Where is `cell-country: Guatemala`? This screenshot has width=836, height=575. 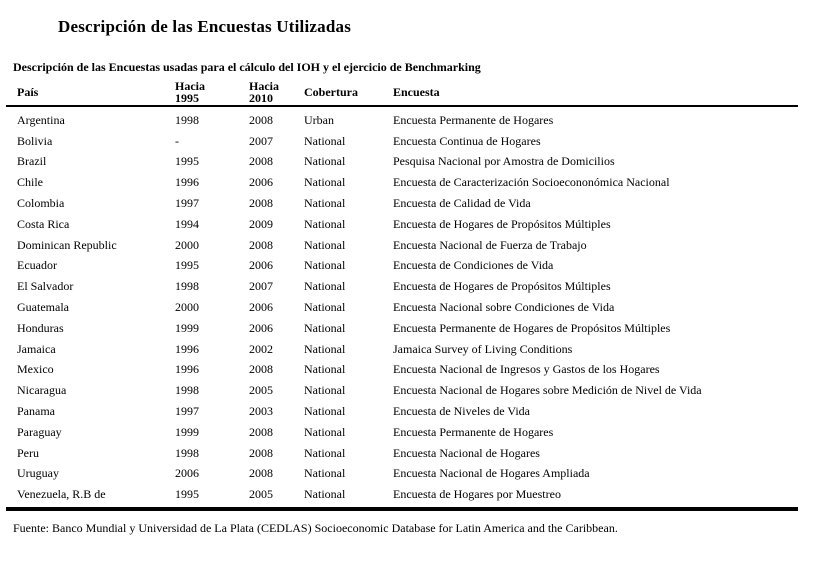 cell-country: Guatemala is located at coordinates (43, 307).